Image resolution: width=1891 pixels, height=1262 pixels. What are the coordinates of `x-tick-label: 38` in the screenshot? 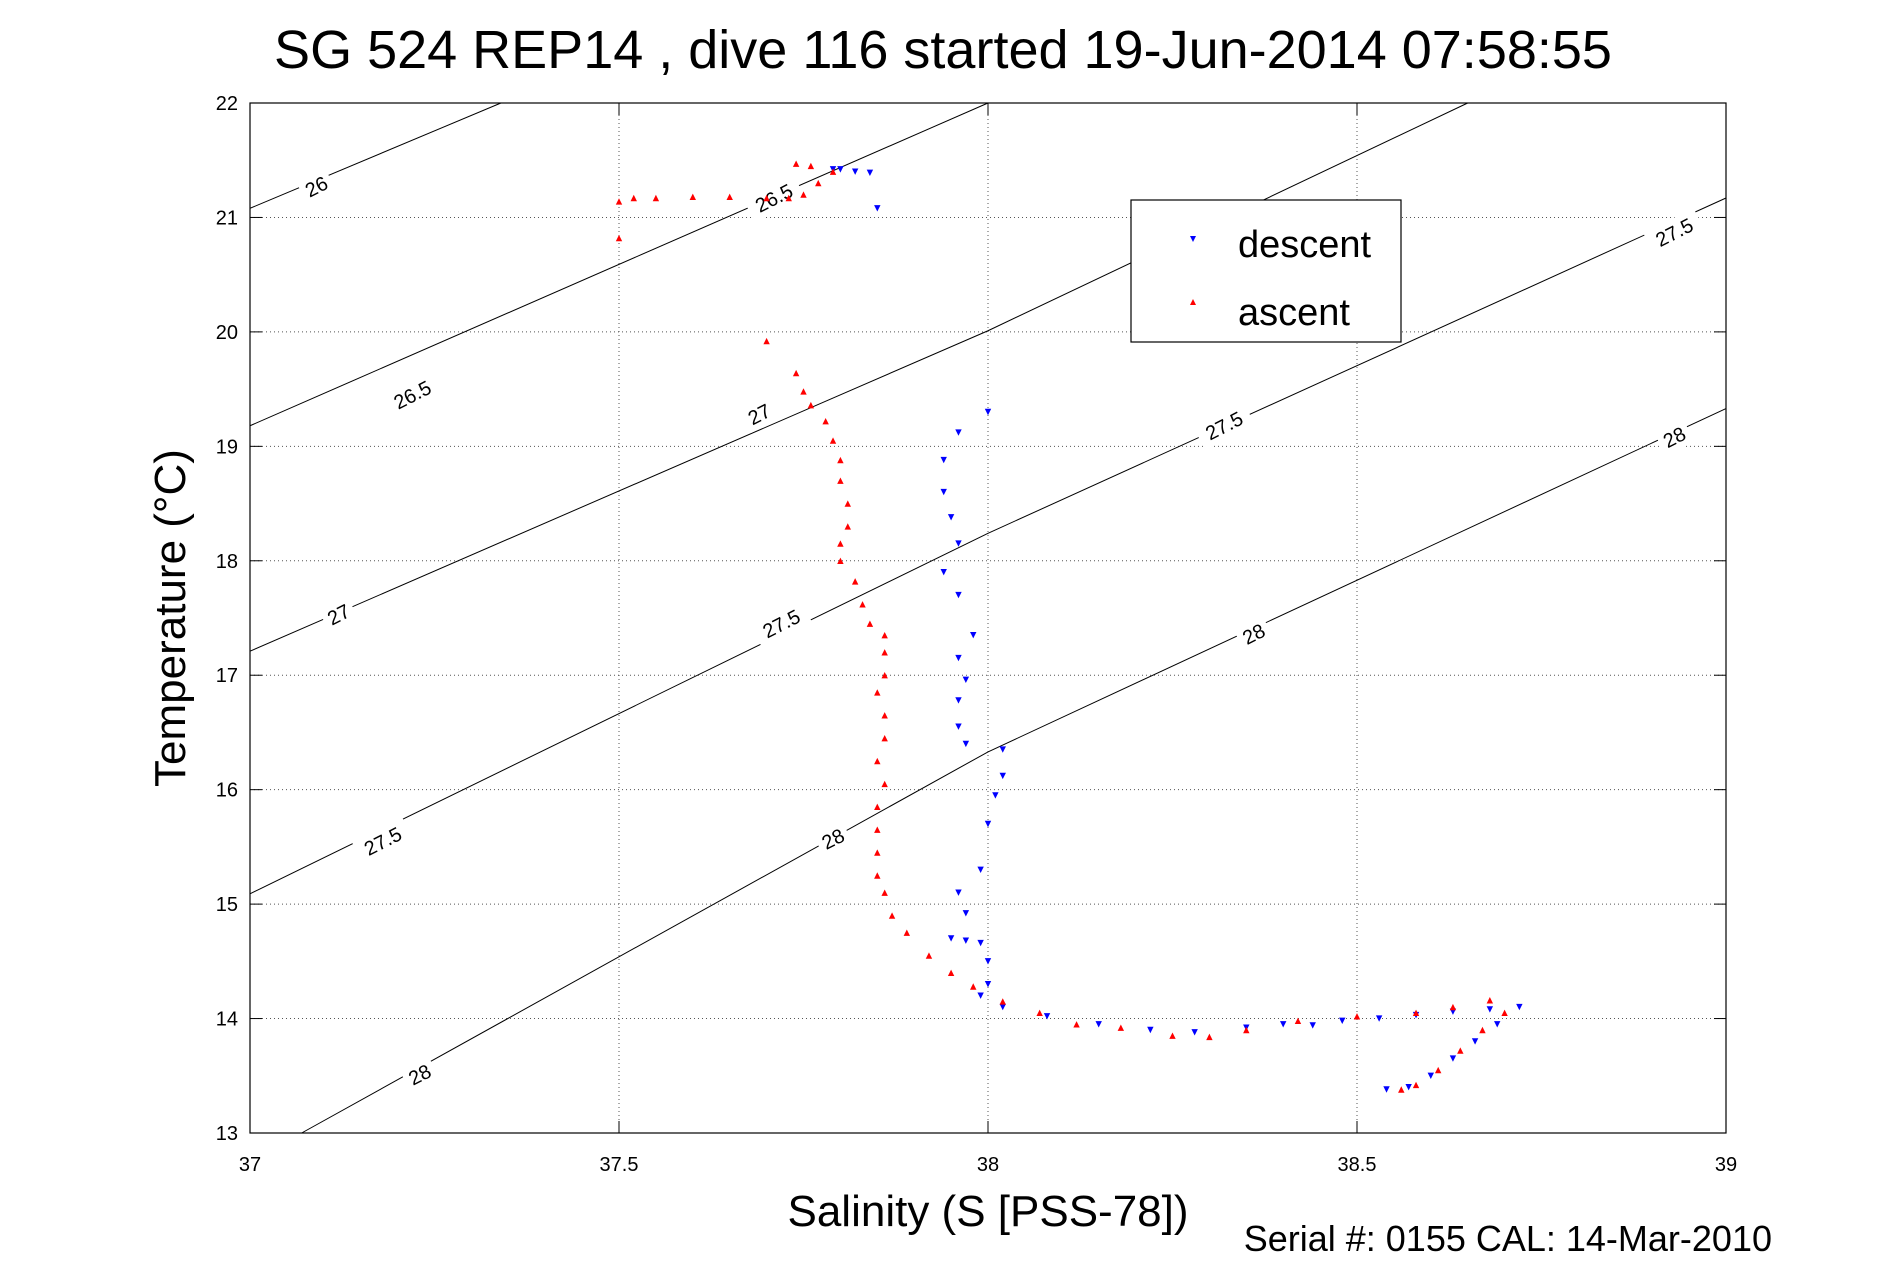 It's located at (988, 1165).